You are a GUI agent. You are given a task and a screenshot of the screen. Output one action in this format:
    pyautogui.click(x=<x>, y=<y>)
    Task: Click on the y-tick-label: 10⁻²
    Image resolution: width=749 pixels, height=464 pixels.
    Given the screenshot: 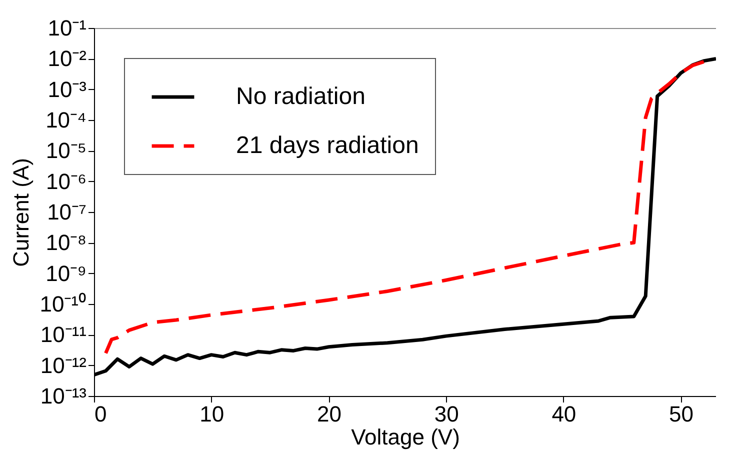 What is the action you would take?
    pyautogui.click(x=67, y=59)
    